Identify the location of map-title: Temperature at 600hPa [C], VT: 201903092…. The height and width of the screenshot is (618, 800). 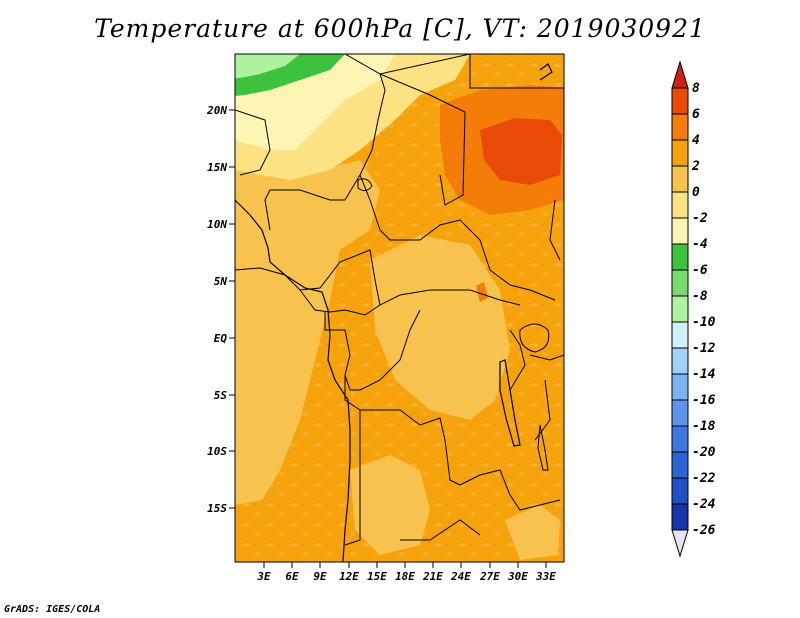
(400, 28).